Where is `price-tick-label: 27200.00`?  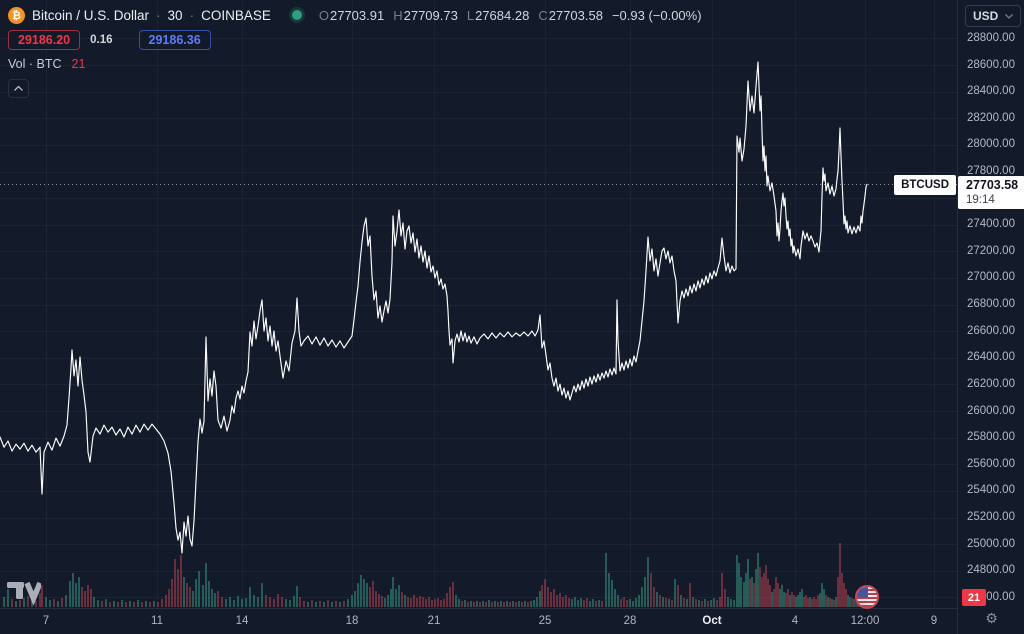 price-tick-label: 27200.00 is located at coordinates (991, 250).